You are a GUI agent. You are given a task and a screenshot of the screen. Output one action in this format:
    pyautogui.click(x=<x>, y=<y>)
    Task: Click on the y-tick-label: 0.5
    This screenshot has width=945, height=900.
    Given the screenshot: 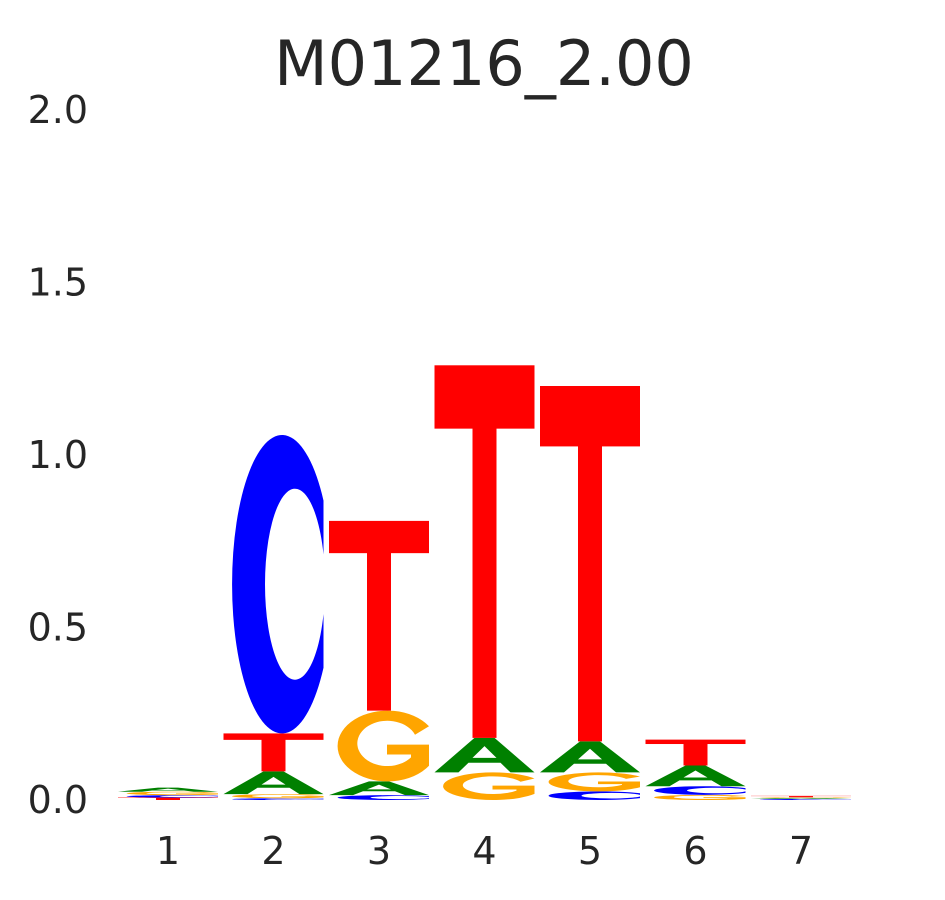 What is the action you would take?
    pyautogui.click(x=58, y=628)
    